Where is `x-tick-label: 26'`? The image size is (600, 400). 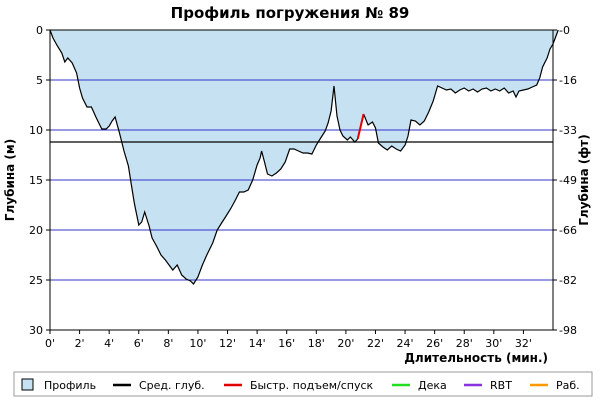
x-tick-label: 26' is located at coordinates (434, 343).